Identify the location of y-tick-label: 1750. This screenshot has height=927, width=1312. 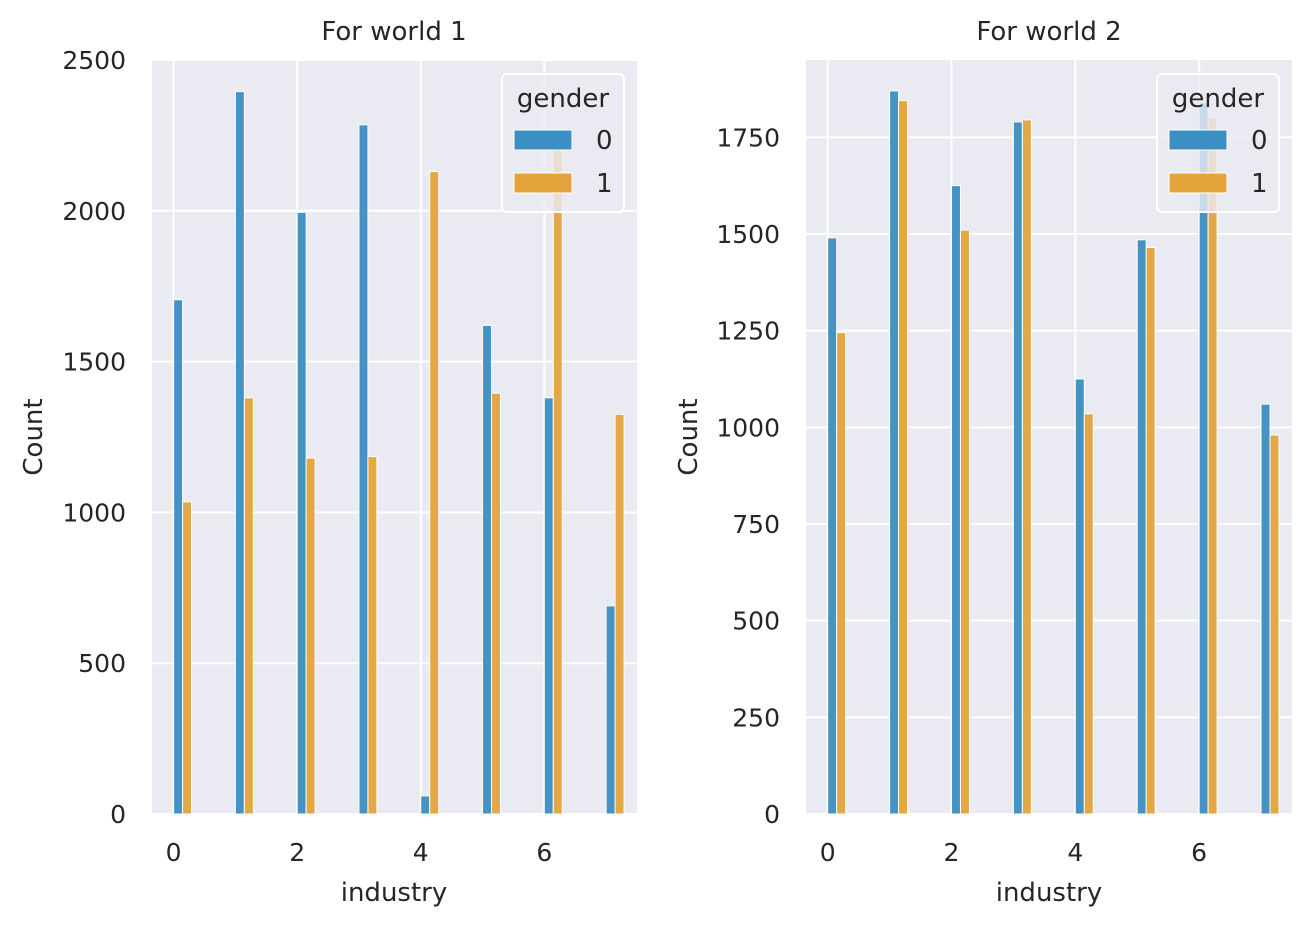
(748, 137).